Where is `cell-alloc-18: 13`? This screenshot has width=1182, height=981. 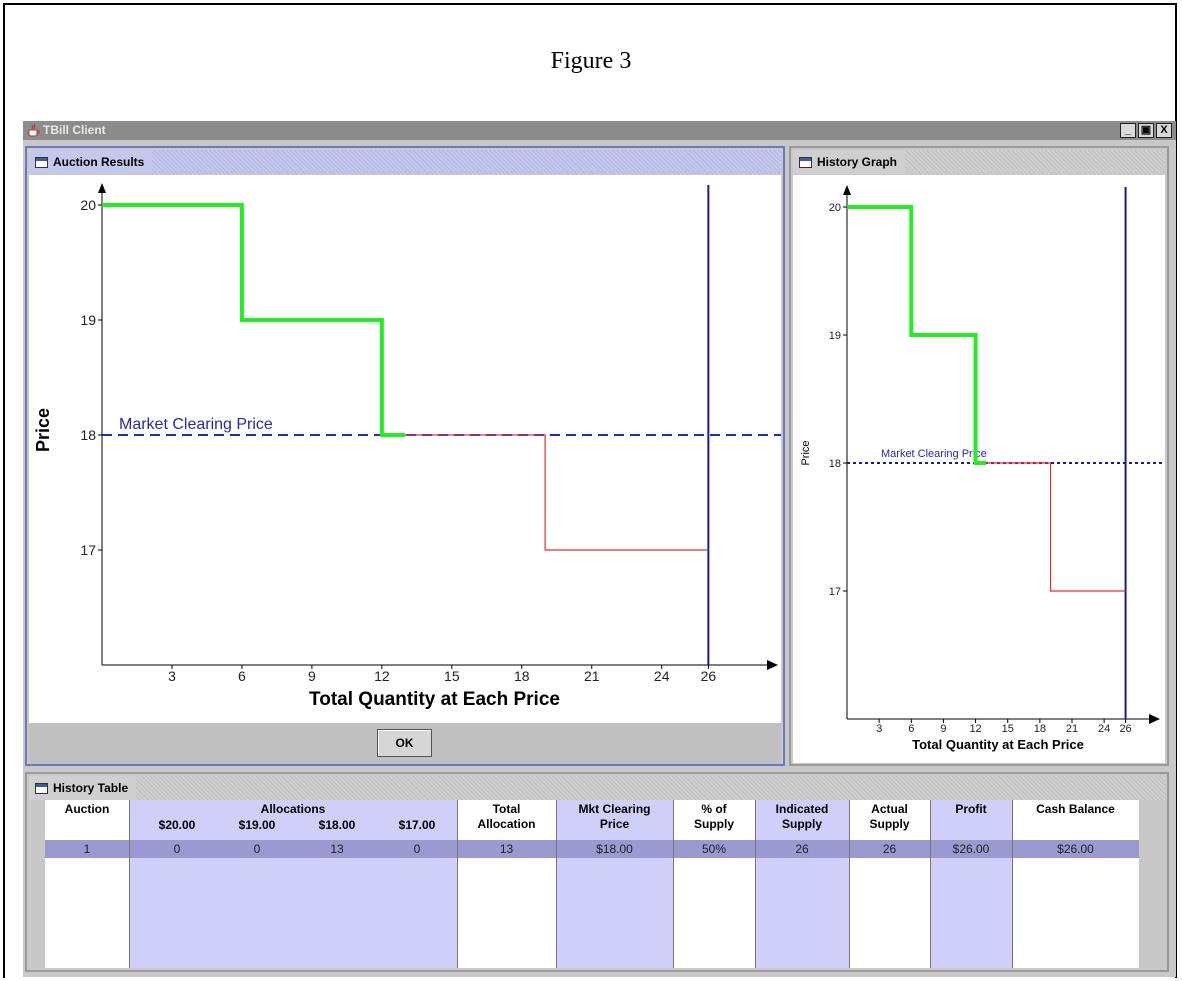
cell-alloc-18: 13 is located at coordinates (337, 849).